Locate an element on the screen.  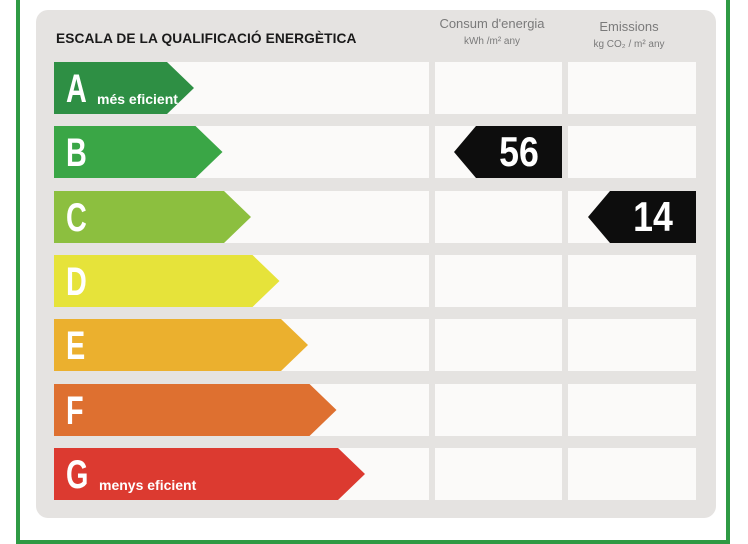
energy-class-letter-b: B is located at coordinates (76, 153).